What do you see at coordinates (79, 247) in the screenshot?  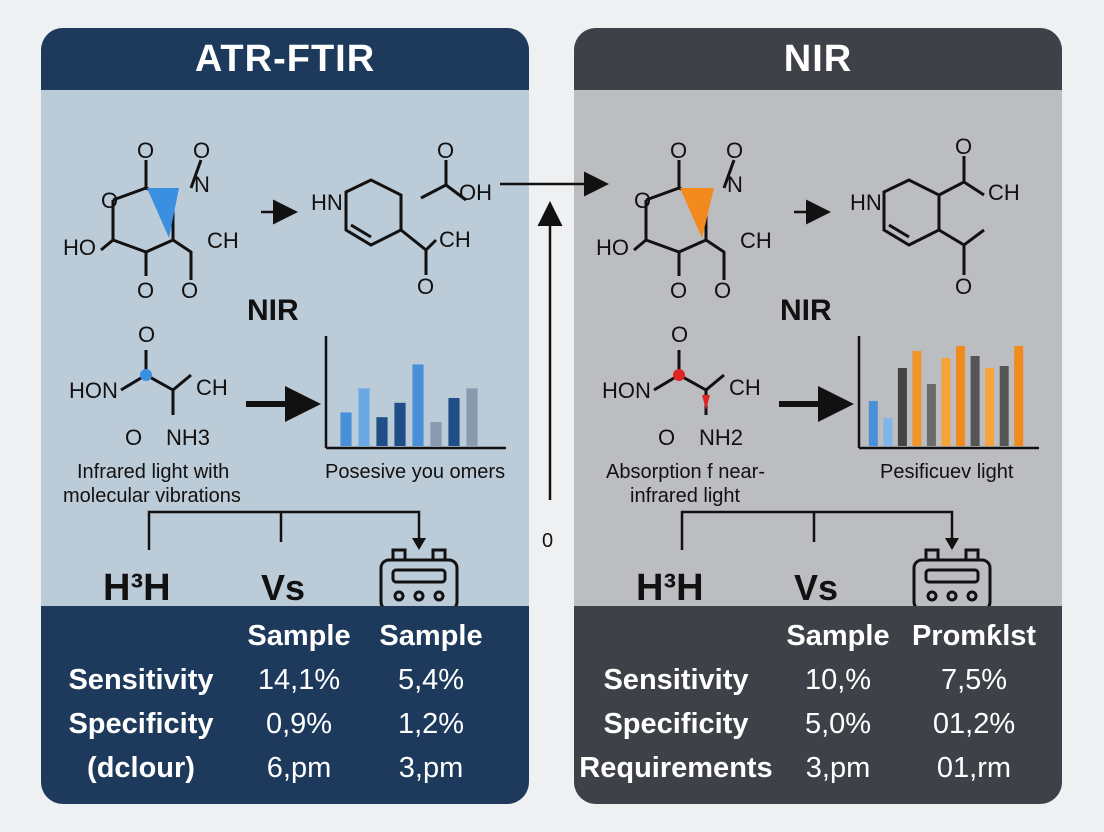 I see `mol-label: HO` at bounding box center [79, 247].